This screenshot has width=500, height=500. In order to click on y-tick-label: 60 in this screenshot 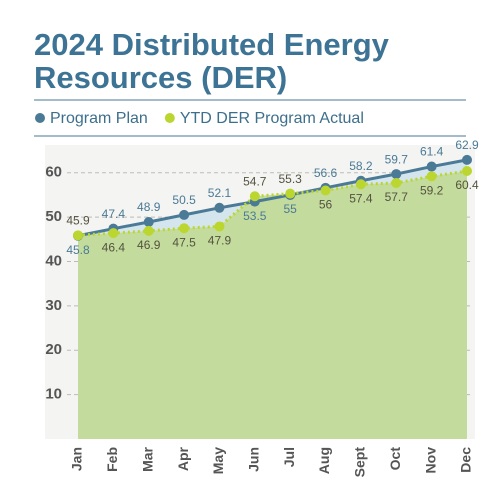, I will do `click(53, 172)`.